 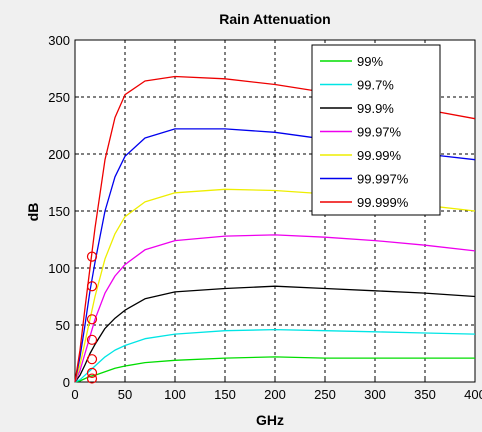 What do you see at coordinates (225, 394) in the screenshot?
I see `x-tick-label: 150` at bounding box center [225, 394].